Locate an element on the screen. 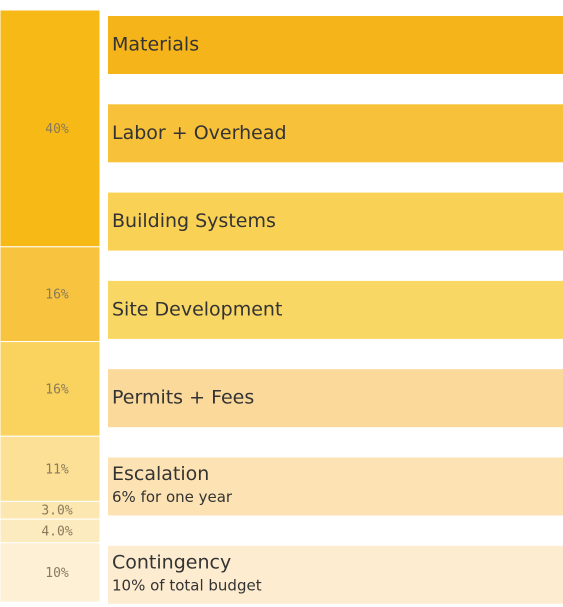  row-label: Site Development is located at coordinates (197, 309).